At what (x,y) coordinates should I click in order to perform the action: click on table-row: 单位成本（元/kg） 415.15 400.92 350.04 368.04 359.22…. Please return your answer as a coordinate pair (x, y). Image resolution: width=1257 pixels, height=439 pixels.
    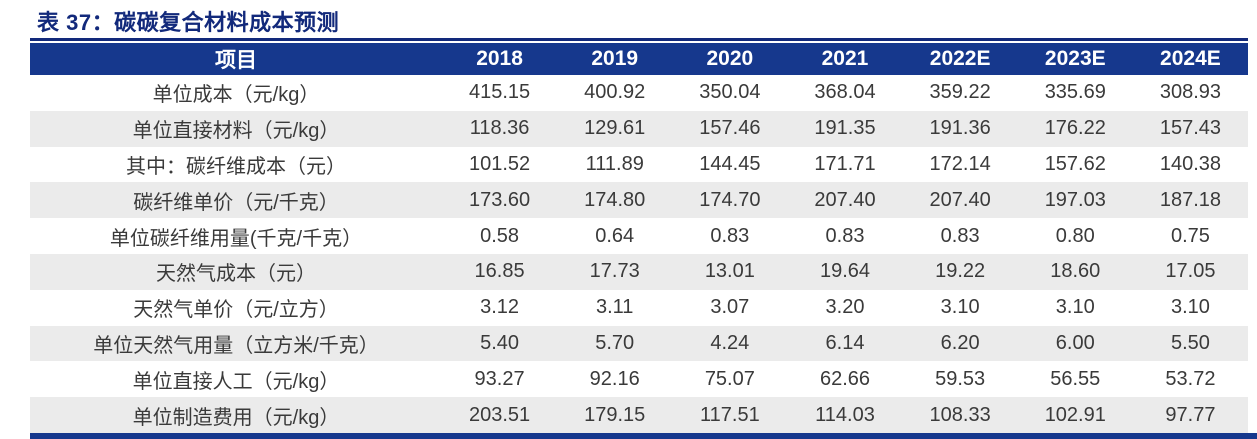
    Looking at the image, I should click on (639, 93).